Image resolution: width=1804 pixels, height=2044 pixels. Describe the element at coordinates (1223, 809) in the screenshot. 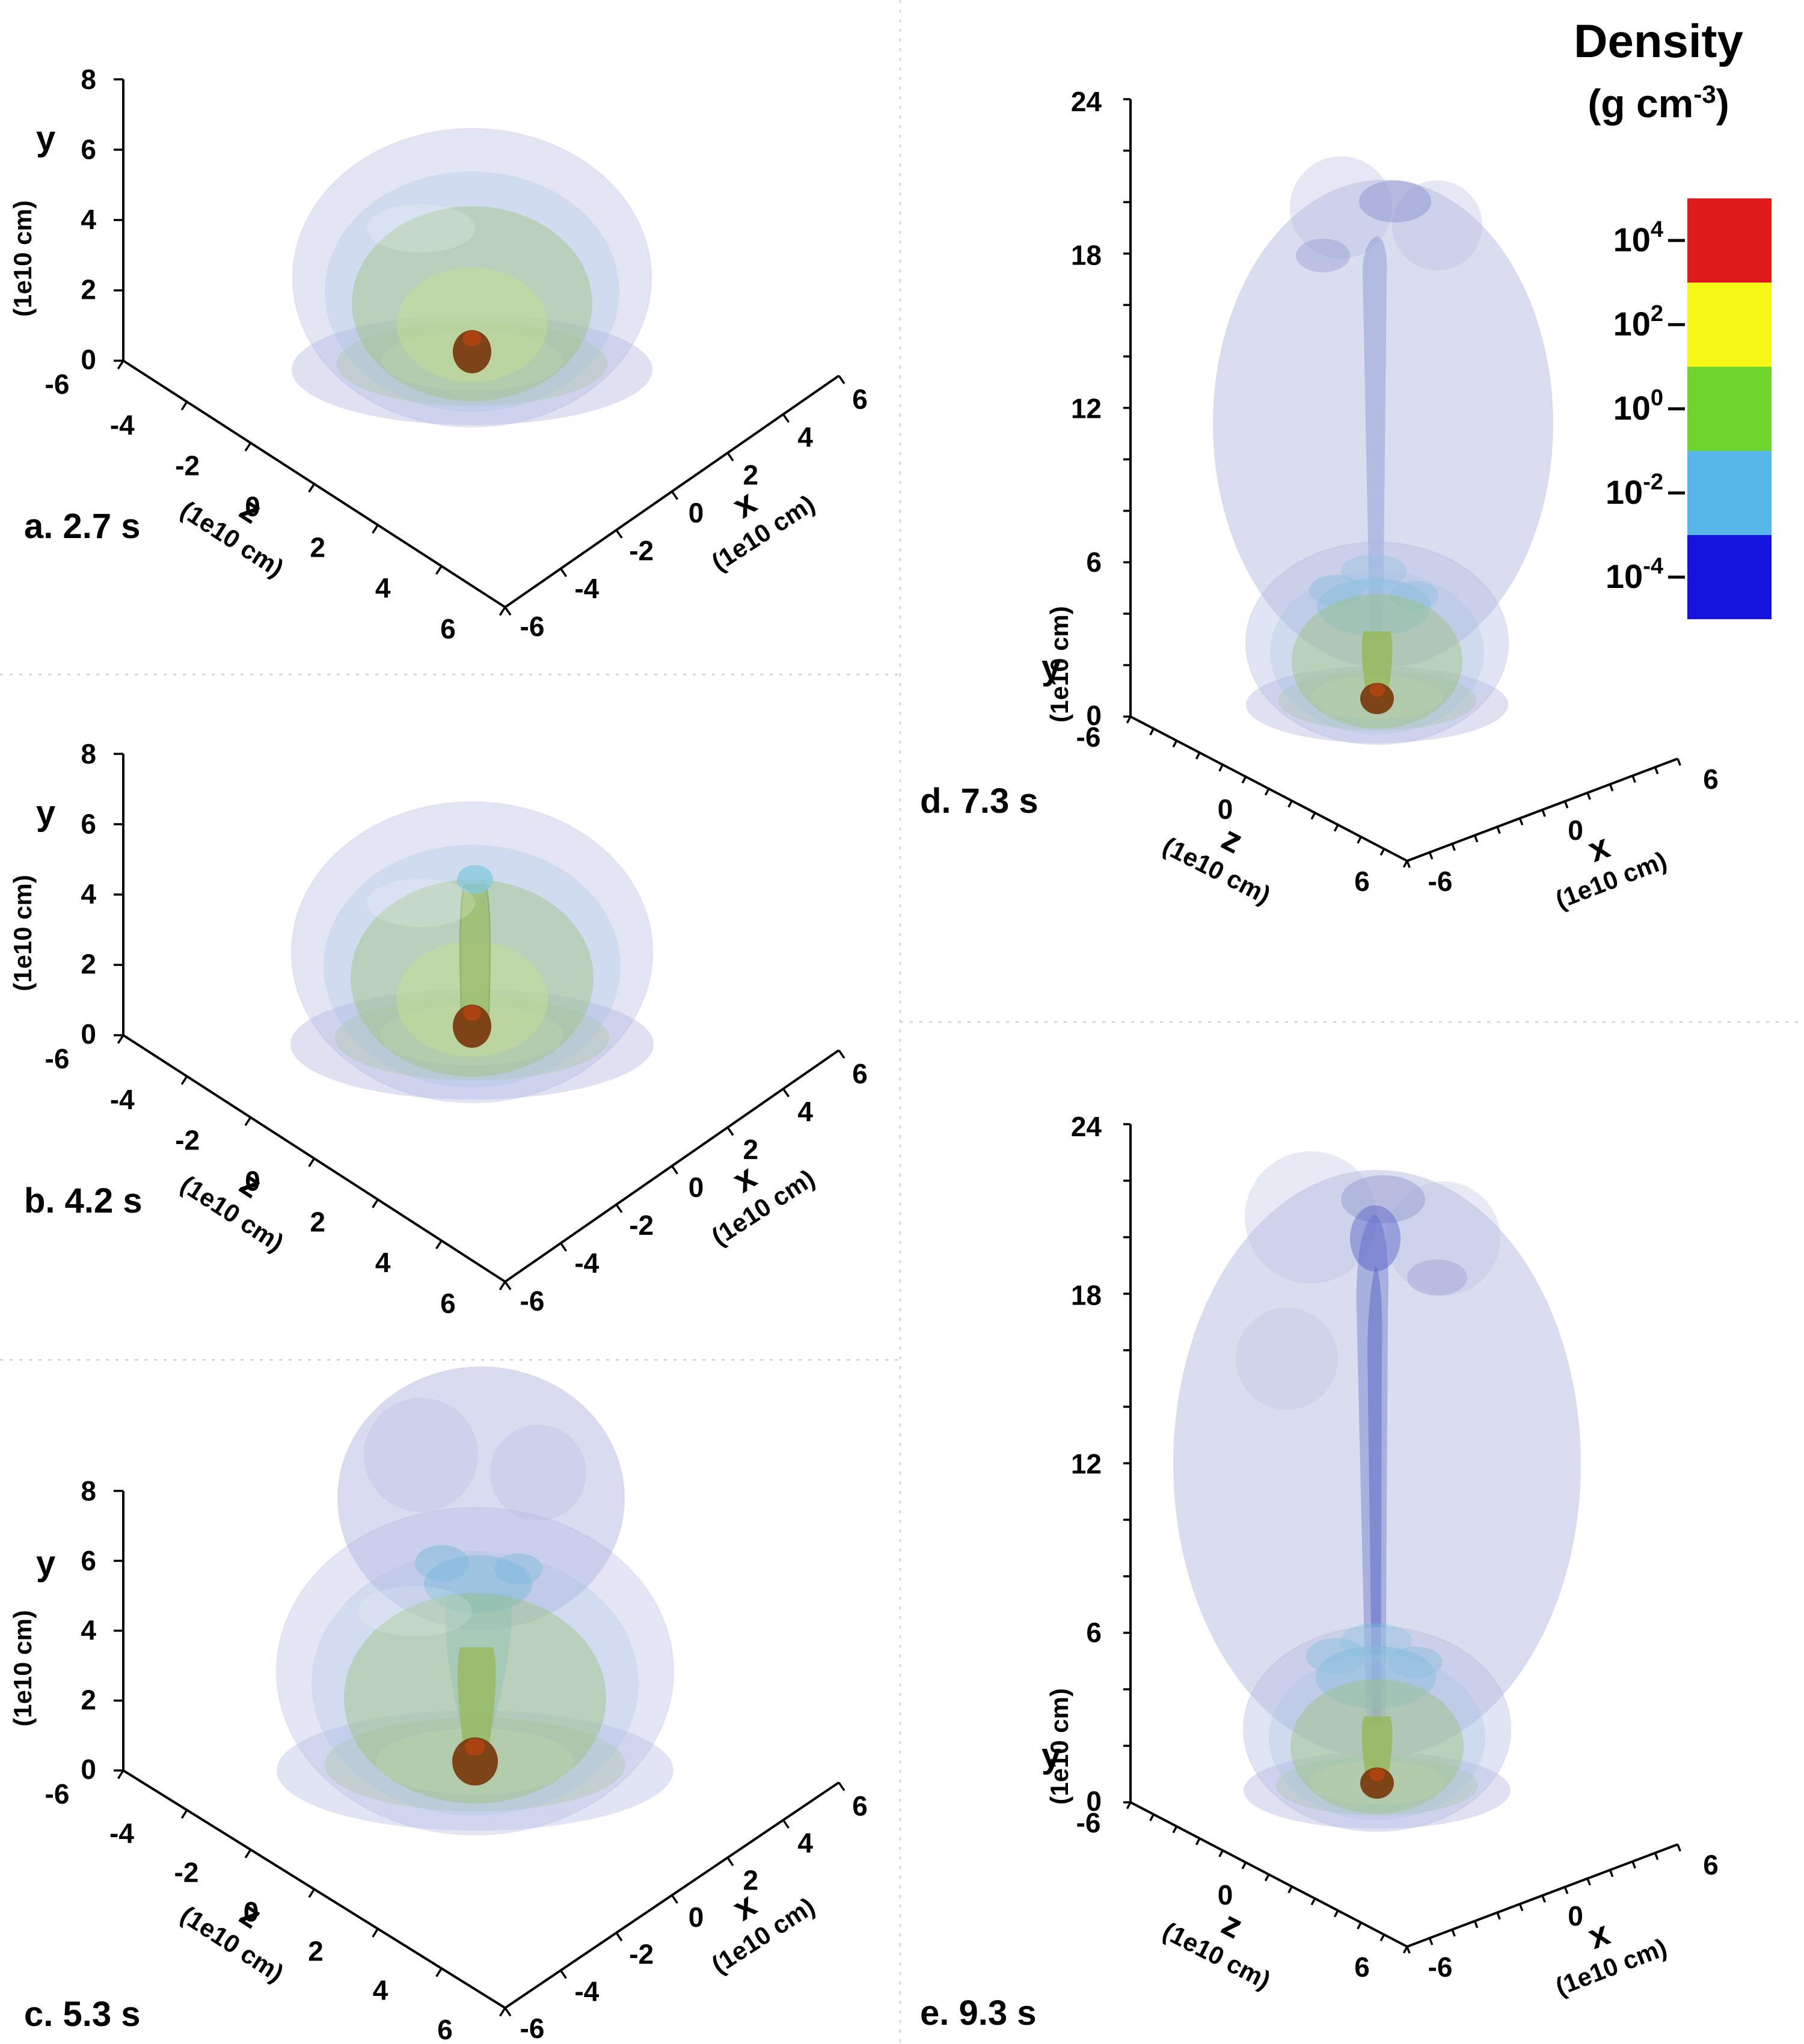

I see `z-axis-ticks: -6 0 6` at that location.